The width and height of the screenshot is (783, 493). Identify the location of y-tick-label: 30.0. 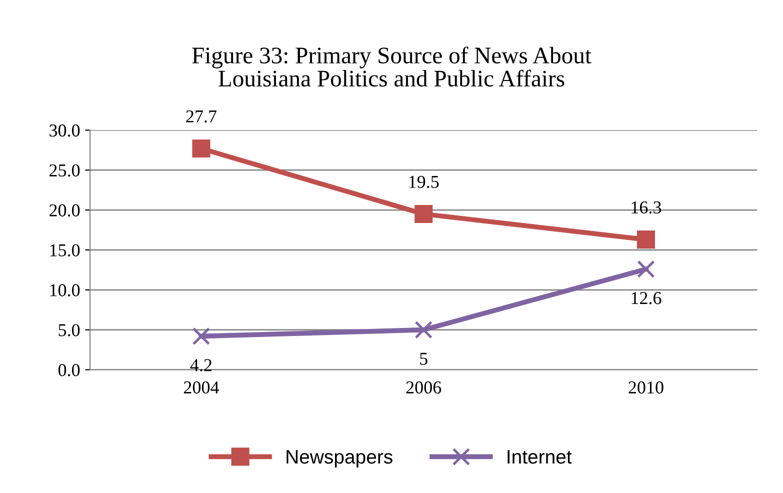
(65, 130).